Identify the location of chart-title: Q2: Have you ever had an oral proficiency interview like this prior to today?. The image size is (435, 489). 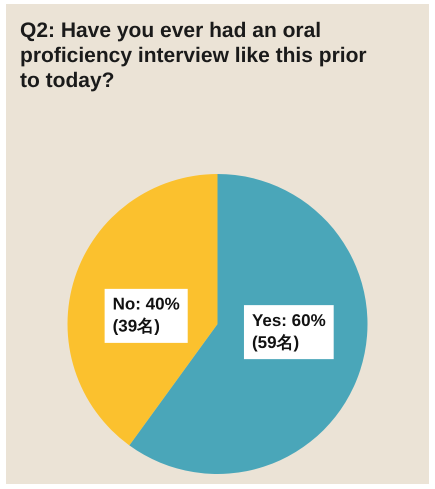
(194, 55).